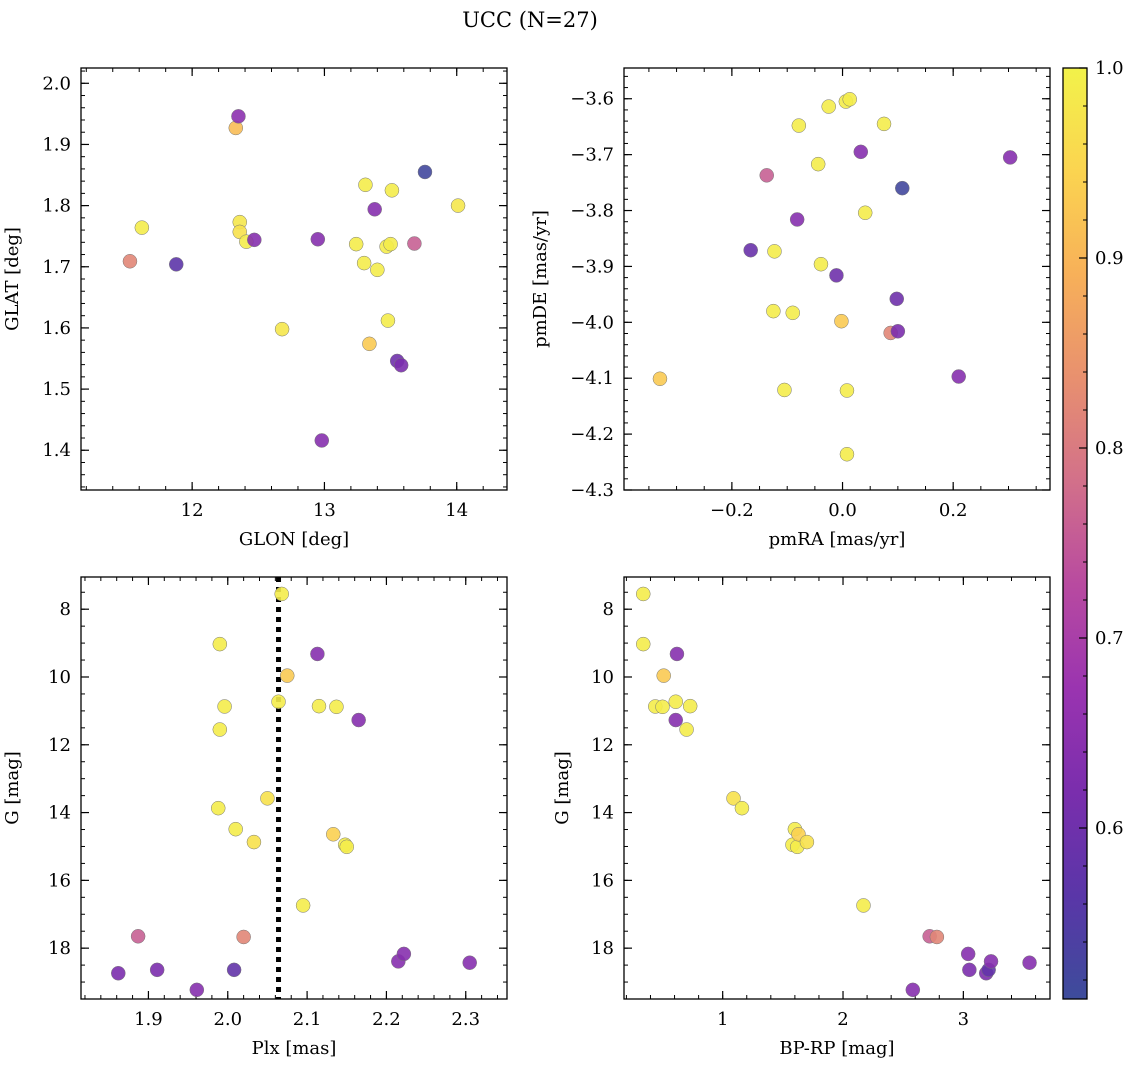 The height and width of the screenshot is (1067, 1136). What do you see at coordinates (837, 539) in the screenshot?
I see `x-axis-label: pmRA [mas/yr]` at bounding box center [837, 539].